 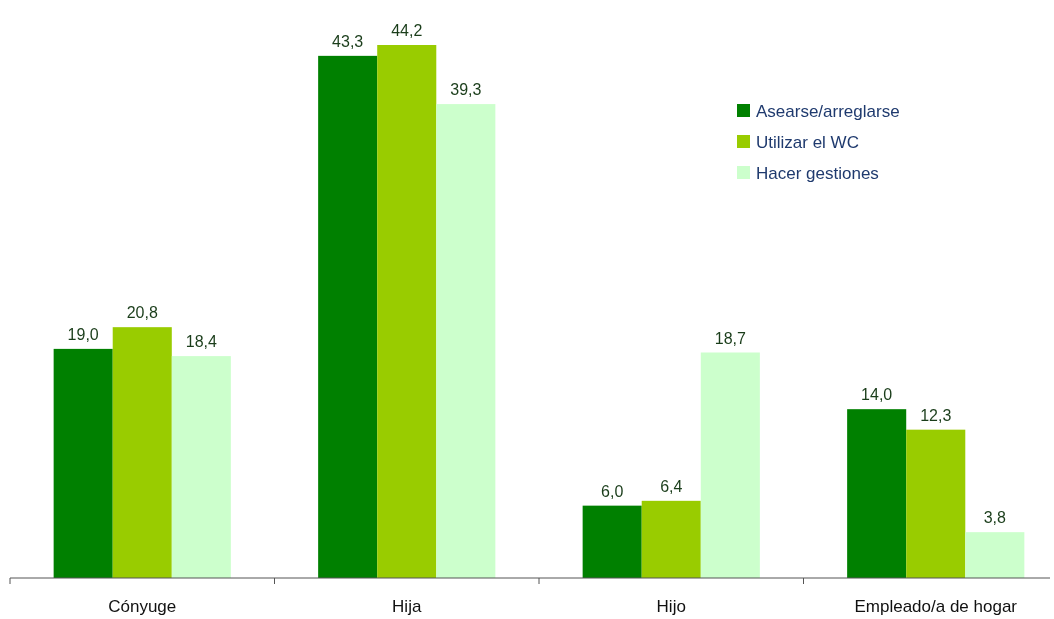 What do you see at coordinates (936, 415) in the screenshot?
I see `data-label: 12,3` at bounding box center [936, 415].